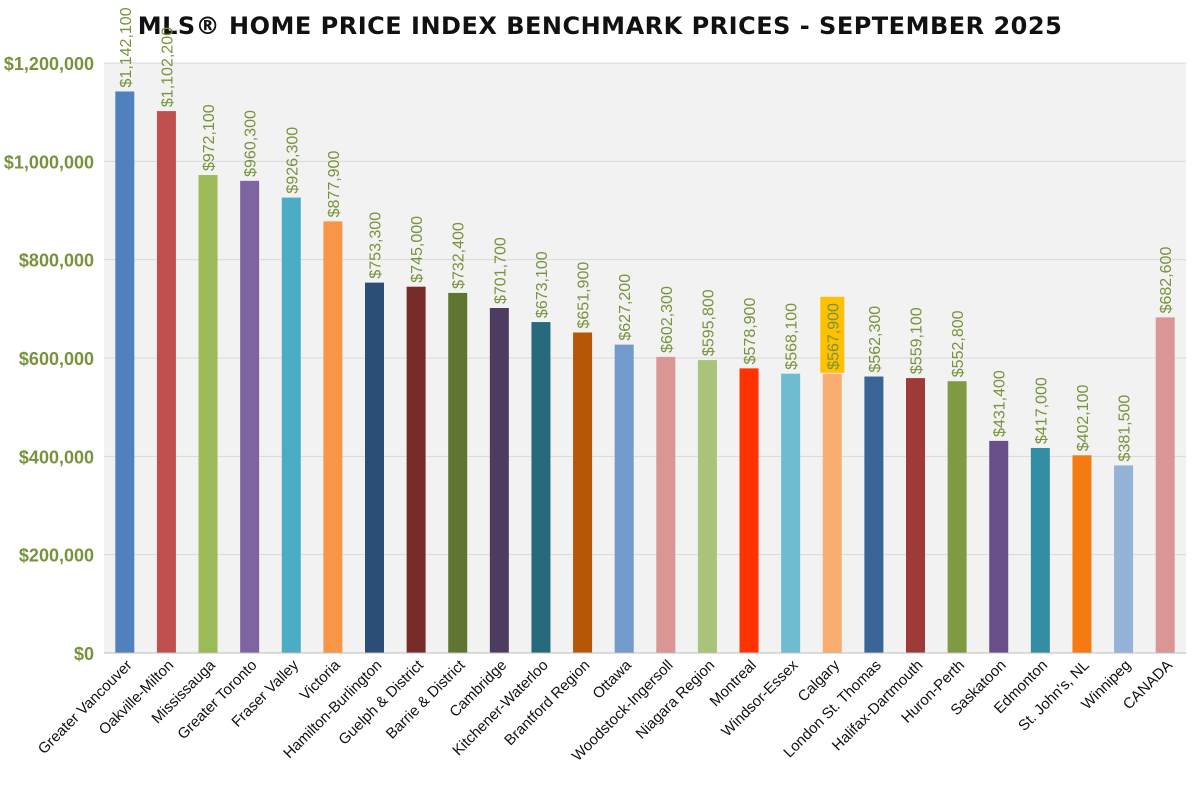  What do you see at coordinates (126, 47) in the screenshot?
I see `data-label: $1,142,100` at bounding box center [126, 47].